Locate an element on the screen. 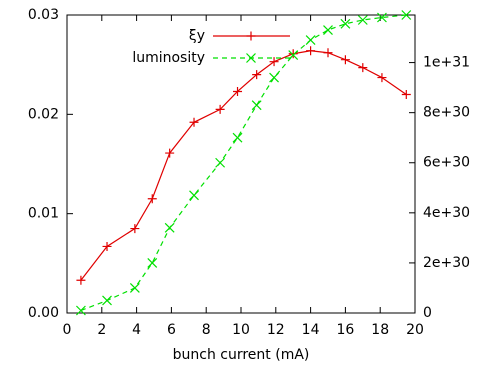 Image resolution: width=497 pixels, height=376 pixels. y2-tick-label: 1e+31 is located at coordinates (446, 63).